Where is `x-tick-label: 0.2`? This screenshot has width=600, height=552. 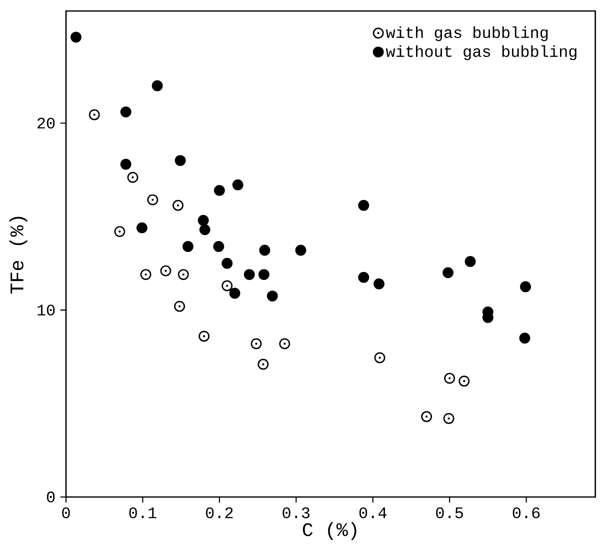
x-tick-label: 0.2 is located at coordinates (219, 512).